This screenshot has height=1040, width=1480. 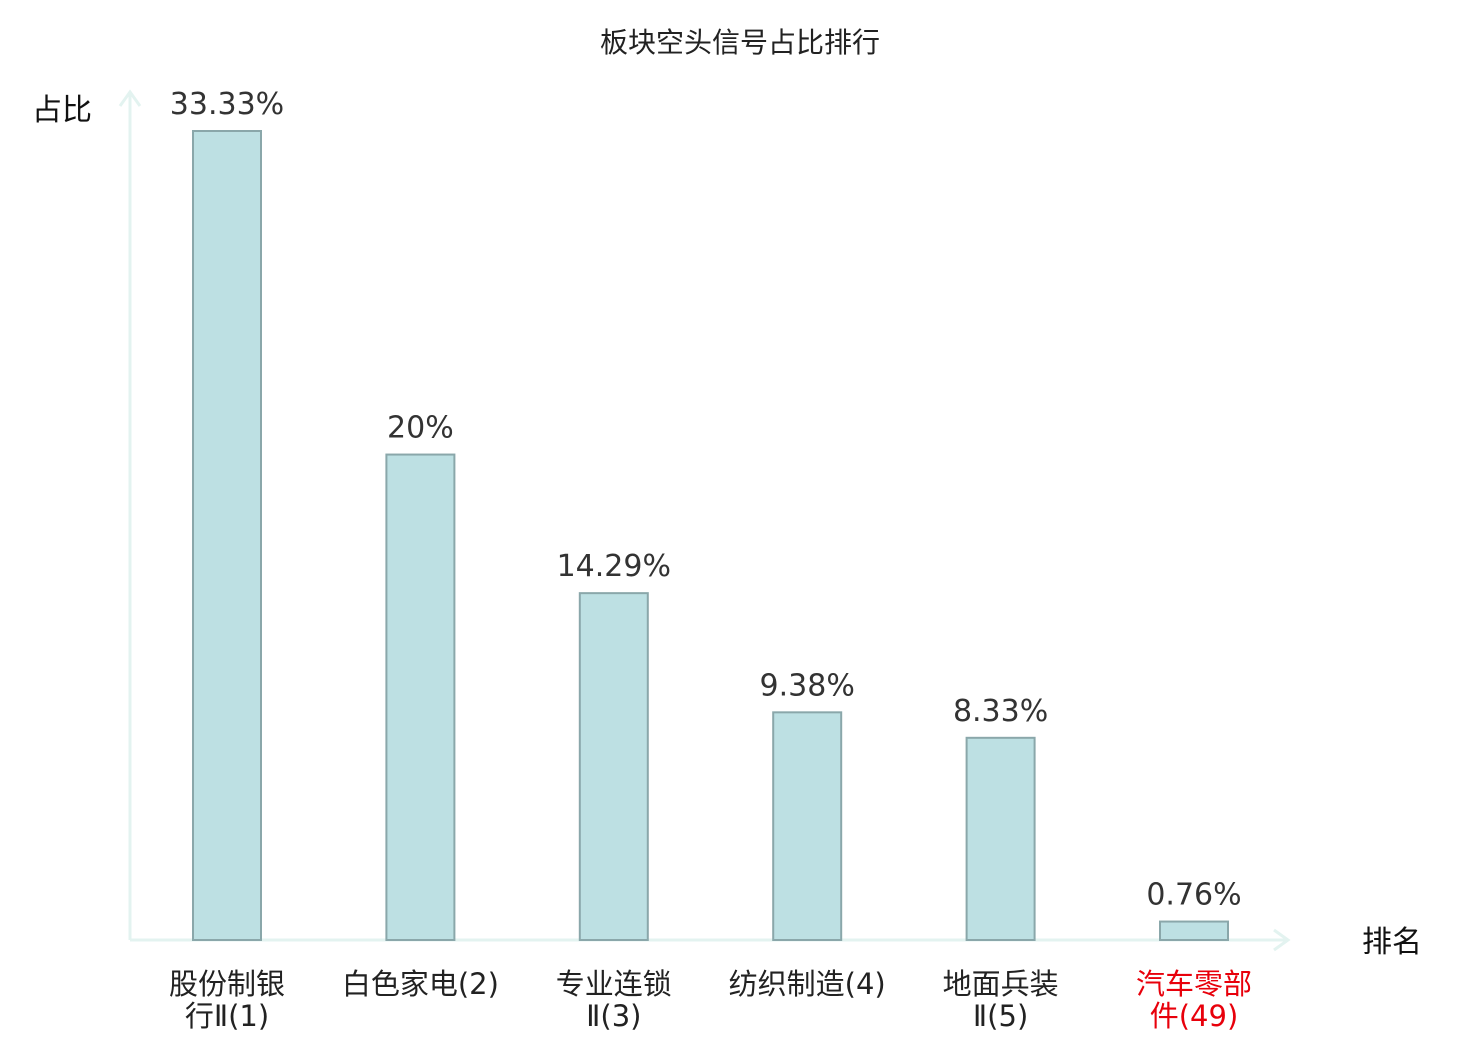 What do you see at coordinates (614, 566) in the screenshot?
I see `value-label: 14.29%` at bounding box center [614, 566].